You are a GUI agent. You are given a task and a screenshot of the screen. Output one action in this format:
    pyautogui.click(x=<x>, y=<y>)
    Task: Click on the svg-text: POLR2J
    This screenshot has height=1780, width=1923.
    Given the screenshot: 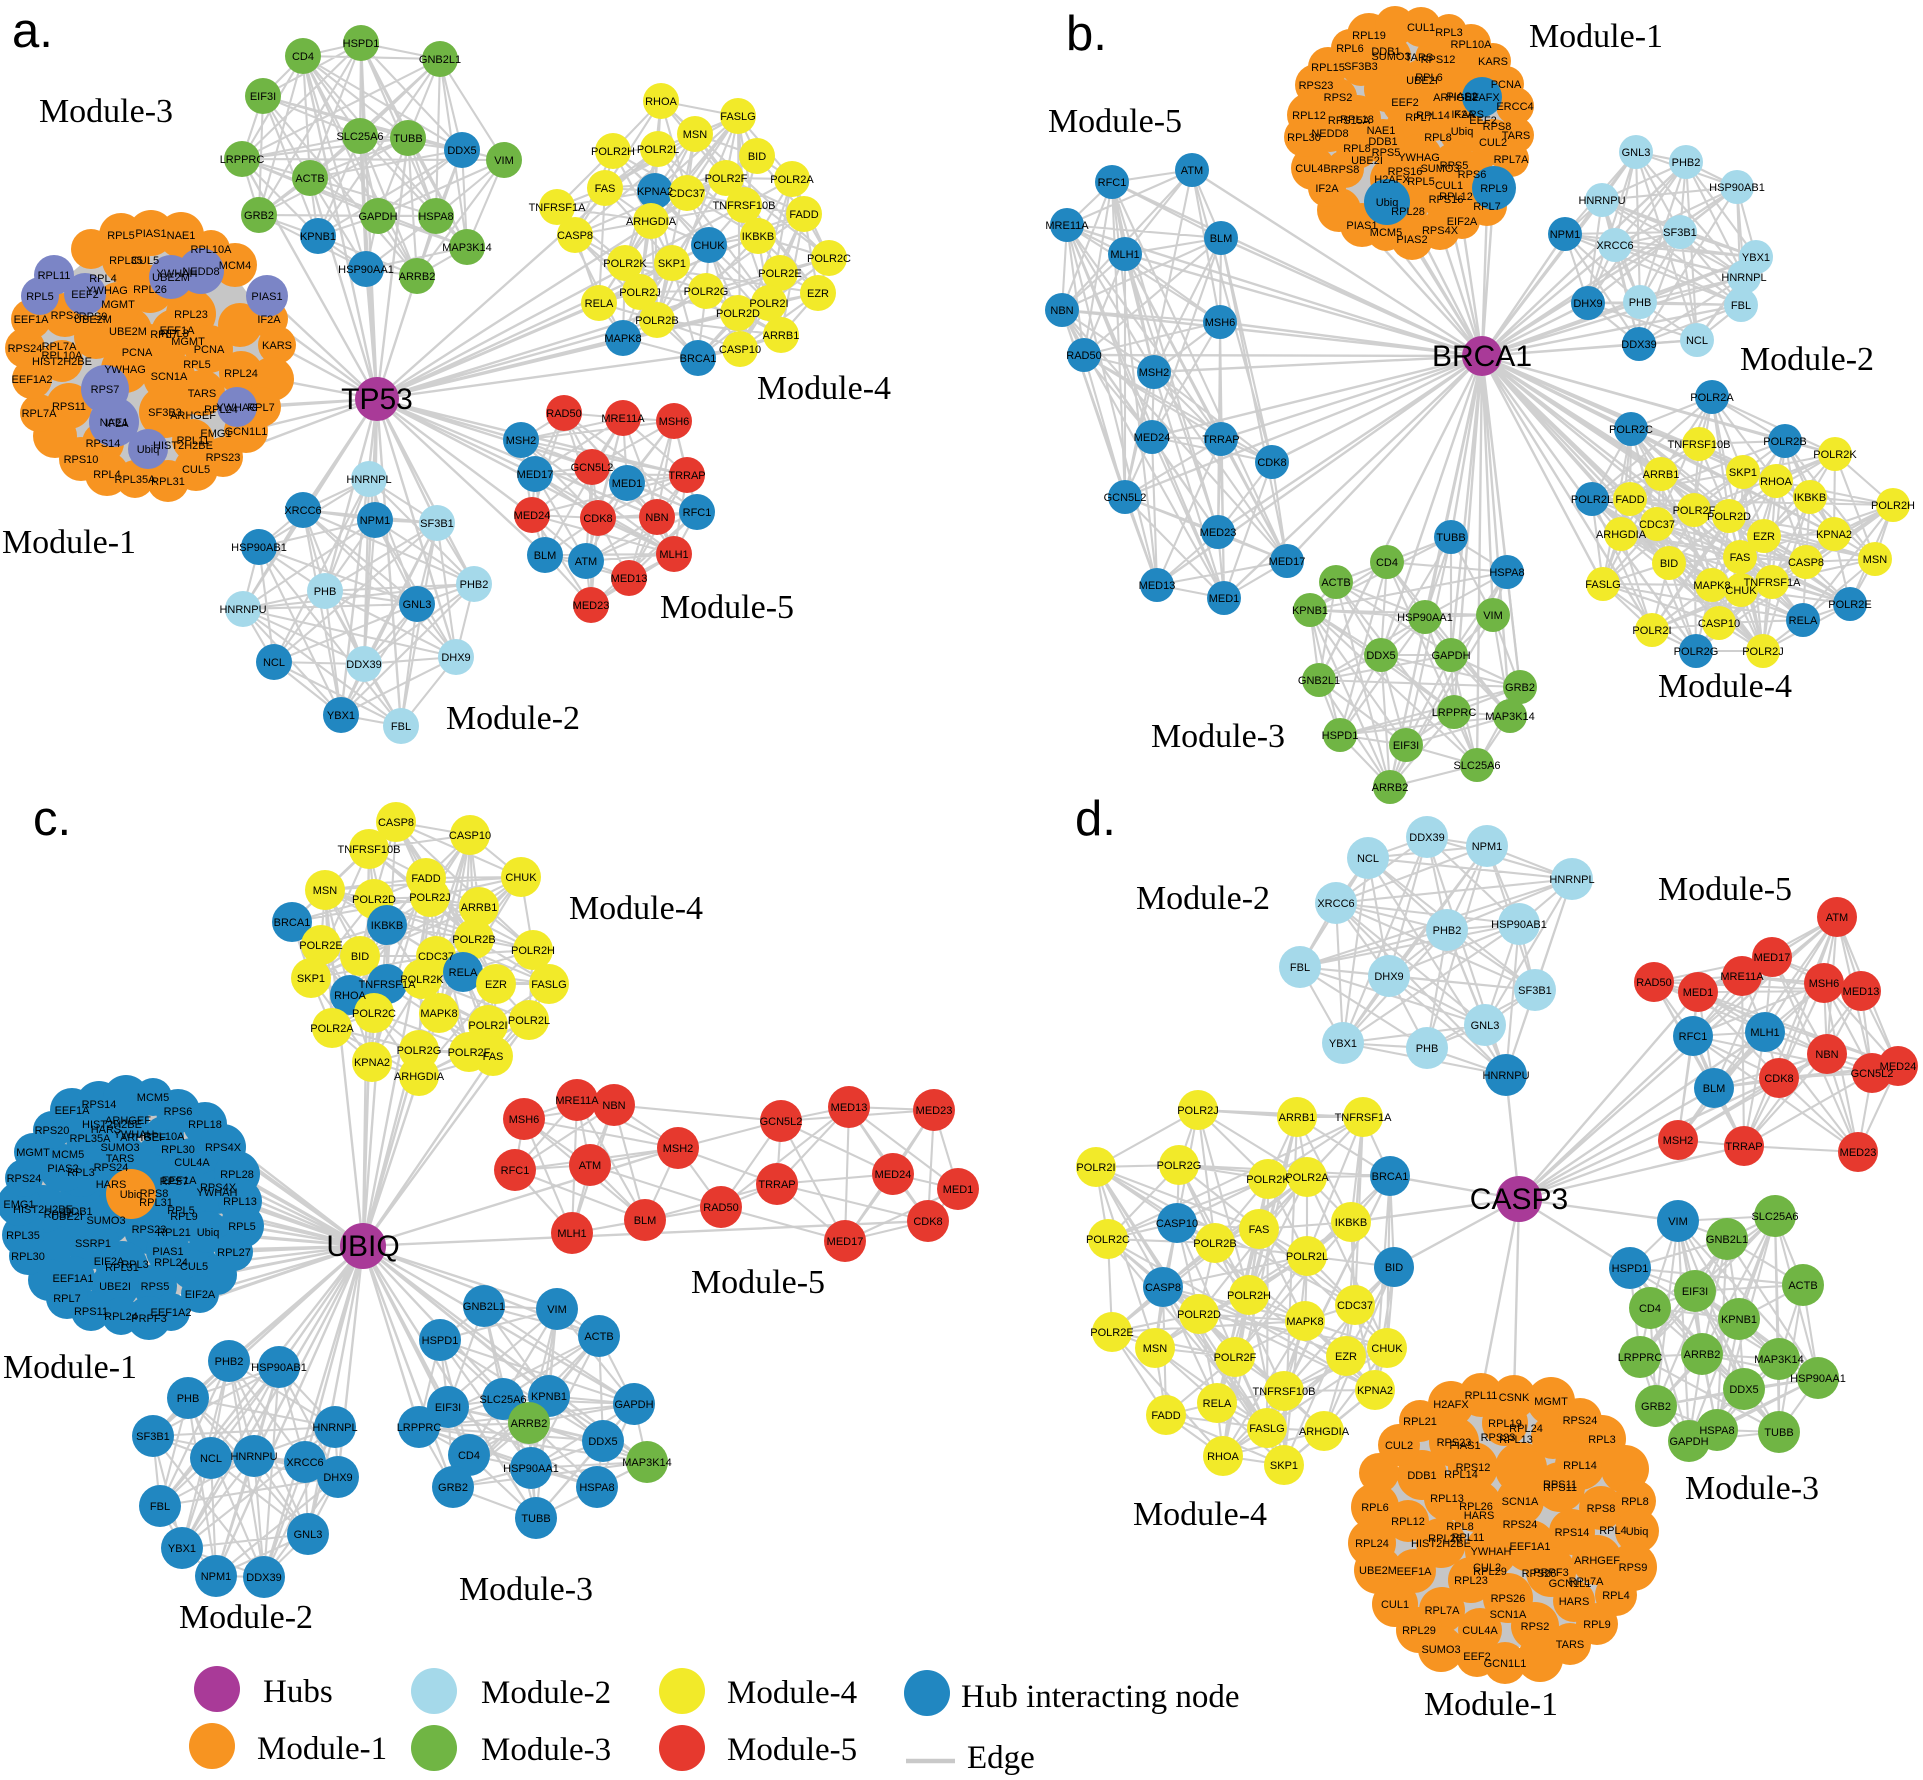 What is the action you would take?
    pyautogui.click(x=430, y=898)
    